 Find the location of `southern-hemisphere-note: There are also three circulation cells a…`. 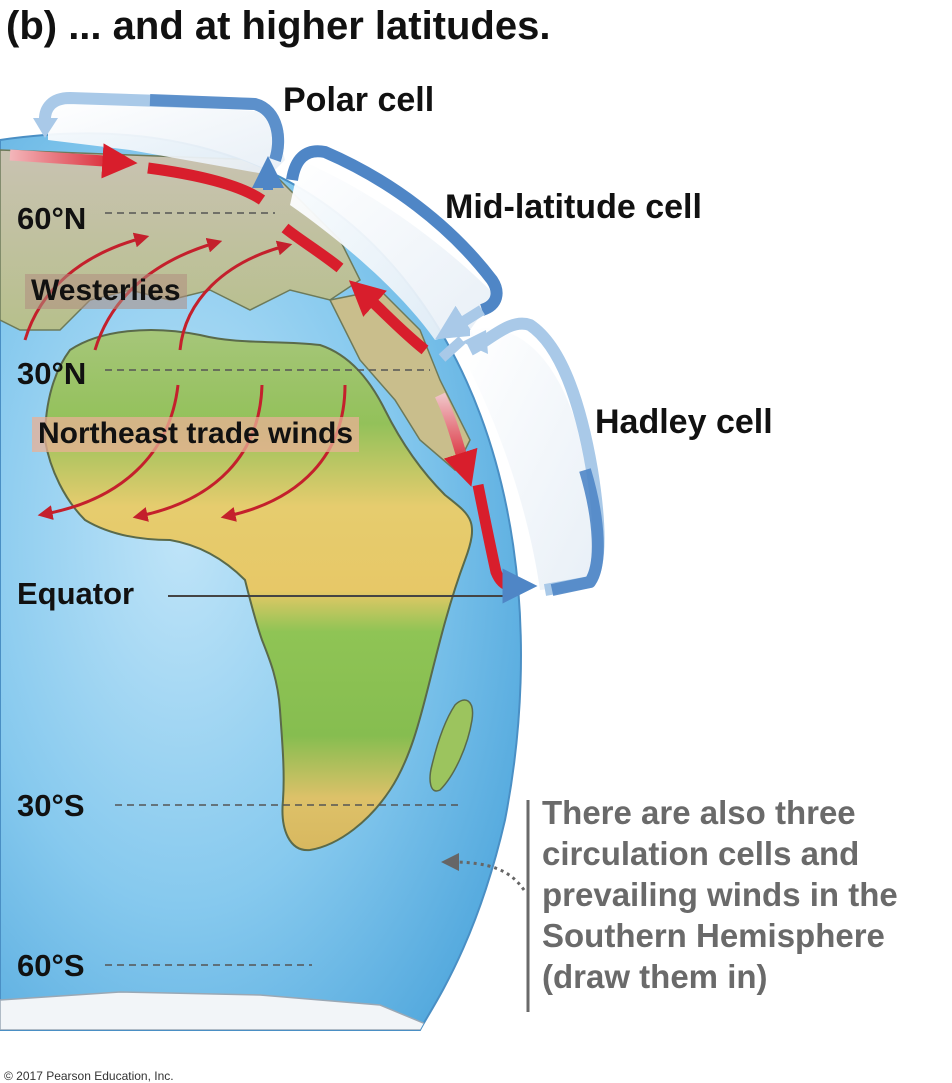

southern-hemisphere-note: There are also three circulation cells a… is located at coordinates (720, 894).